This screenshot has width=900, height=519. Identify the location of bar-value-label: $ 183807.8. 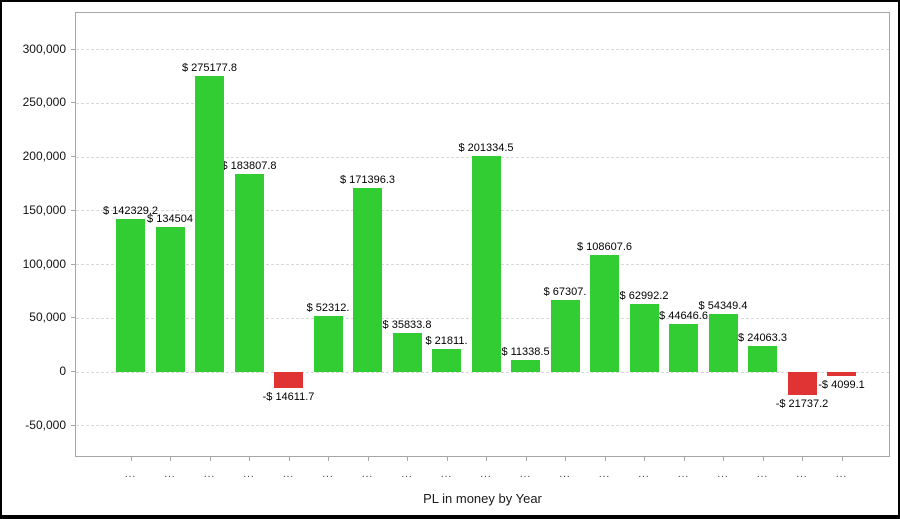
(249, 166).